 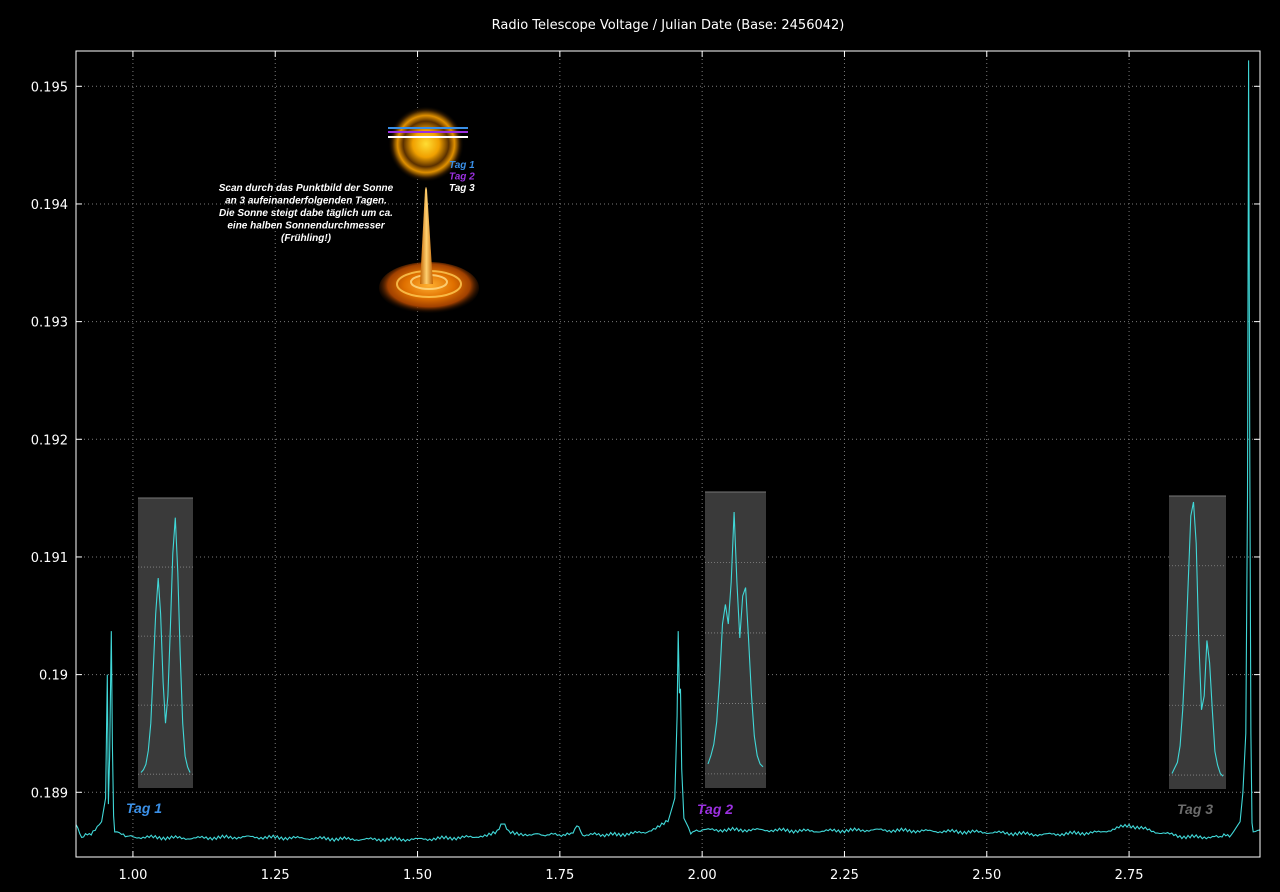 What do you see at coordinates (306, 226) in the screenshot?
I see `annotation-line: eine halben Sonnendurchmesser` at bounding box center [306, 226].